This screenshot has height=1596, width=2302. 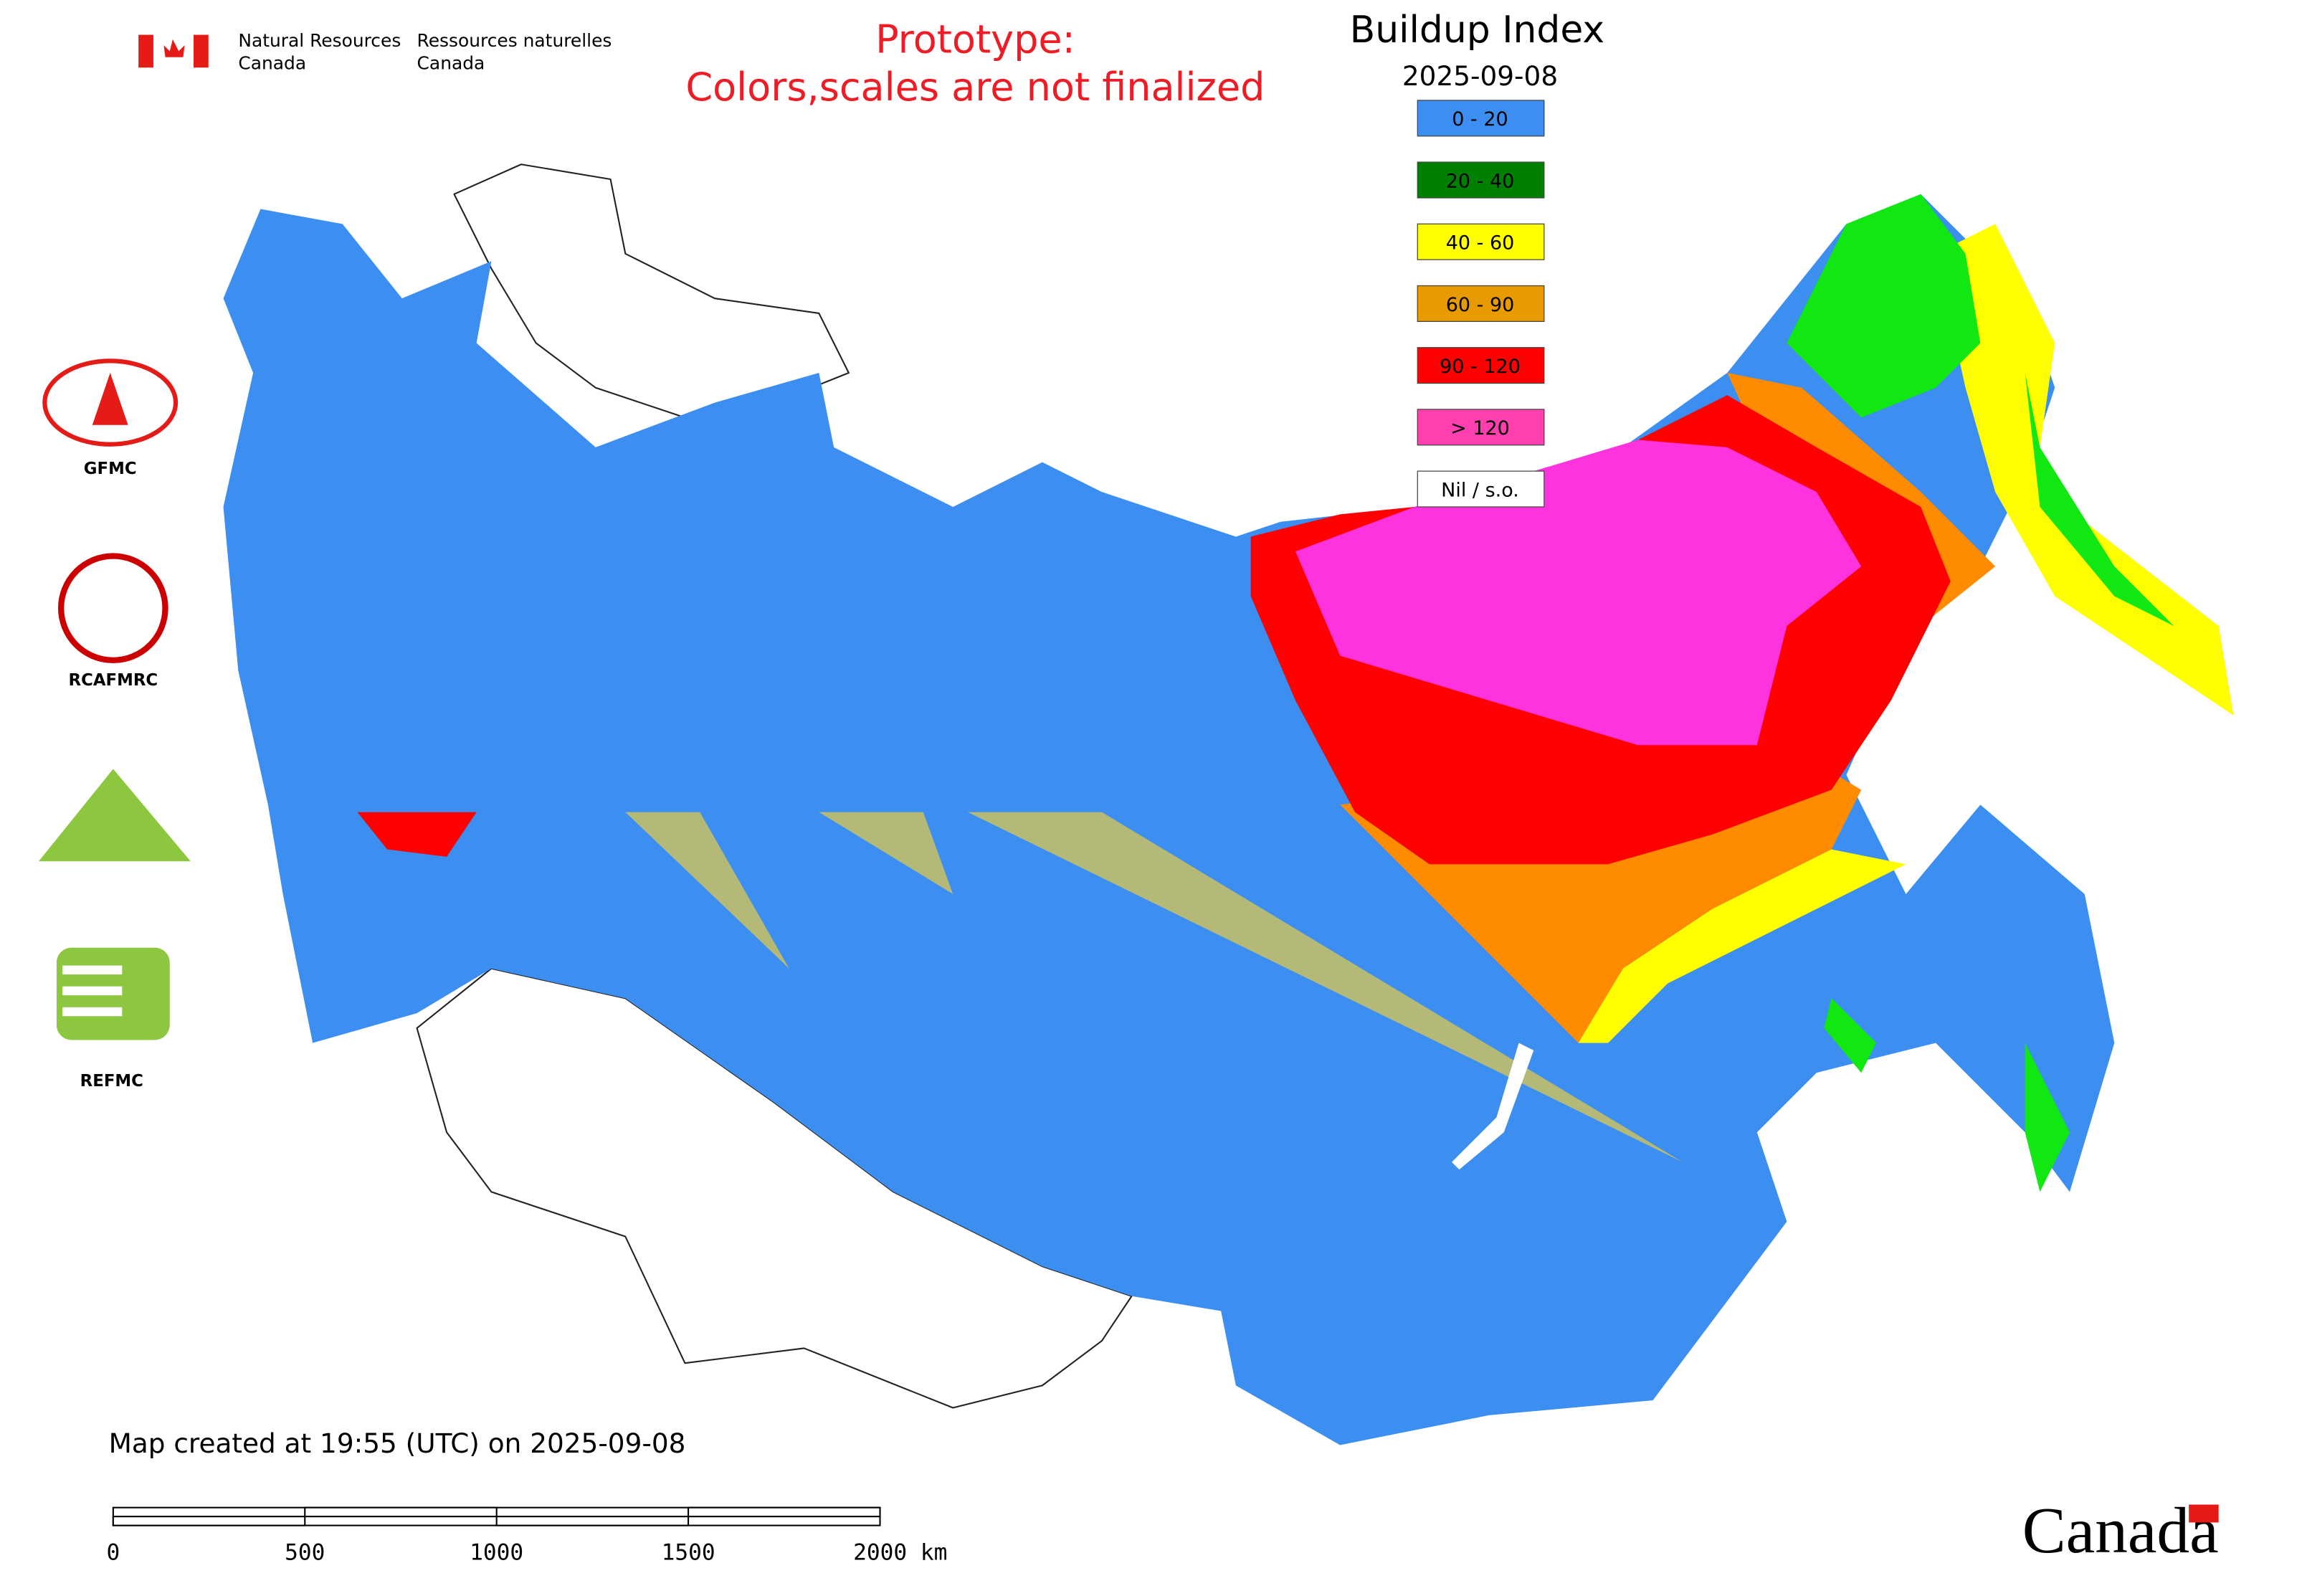 What do you see at coordinates (514, 40) in the screenshot?
I see `agency-fr: Ressources naturelles` at bounding box center [514, 40].